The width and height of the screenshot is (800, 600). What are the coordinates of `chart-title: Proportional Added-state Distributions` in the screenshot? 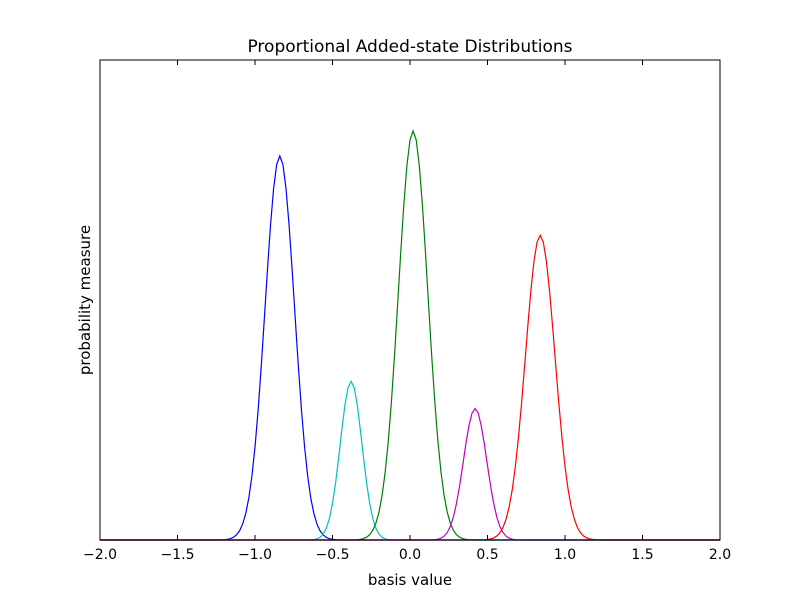 It's located at (409, 47).